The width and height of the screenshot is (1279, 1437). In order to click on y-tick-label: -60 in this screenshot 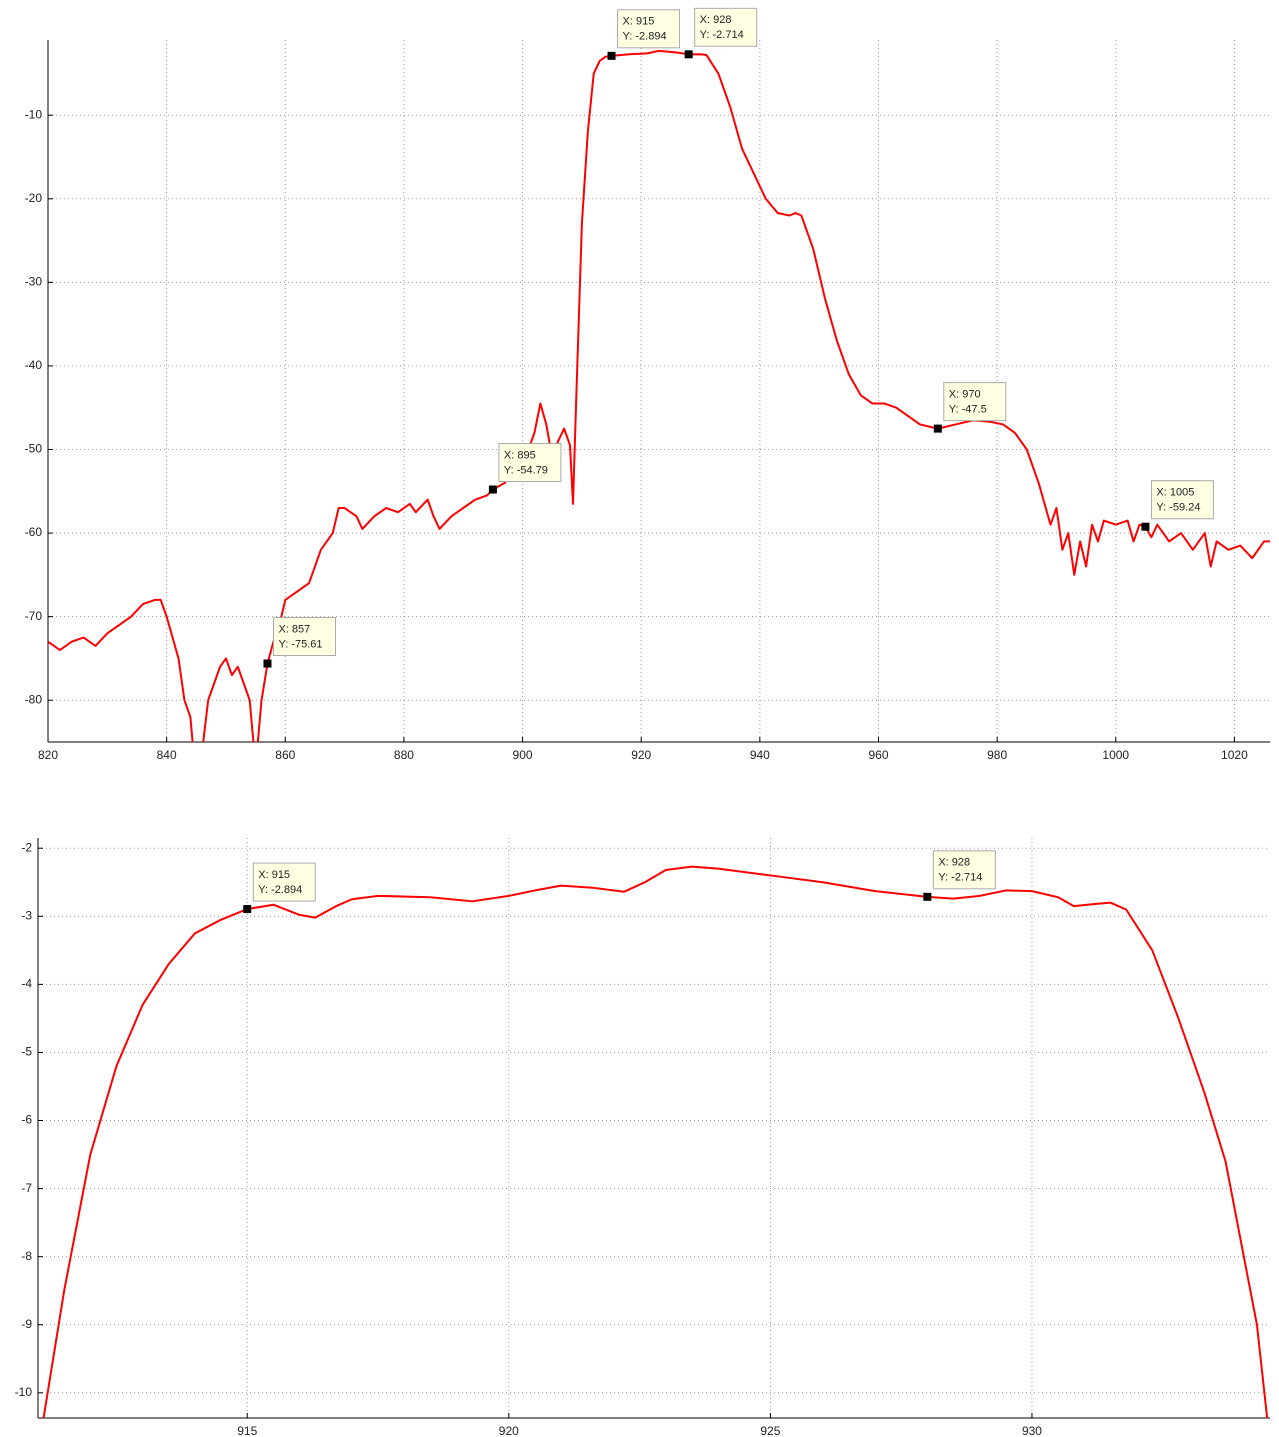, I will do `click(34, 532)`.